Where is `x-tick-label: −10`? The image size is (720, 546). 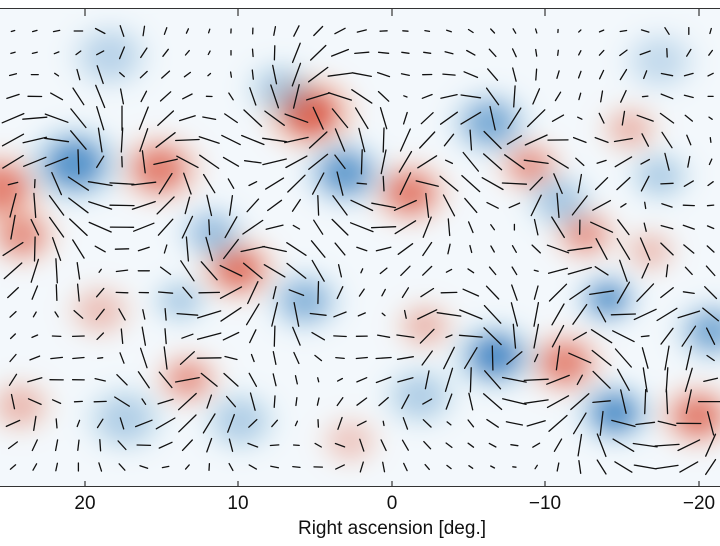 x-tick-label: −10 is located at coordinates (545, 503).